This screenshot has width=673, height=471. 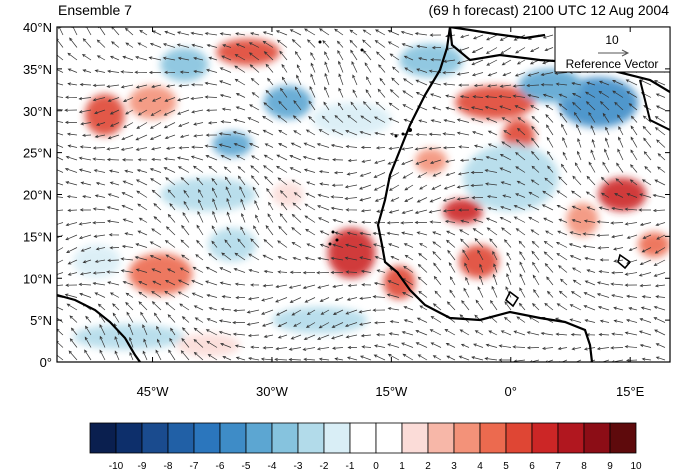 I want to click on plot-title-left: Ensemble 7, so click(x=95, y=10).